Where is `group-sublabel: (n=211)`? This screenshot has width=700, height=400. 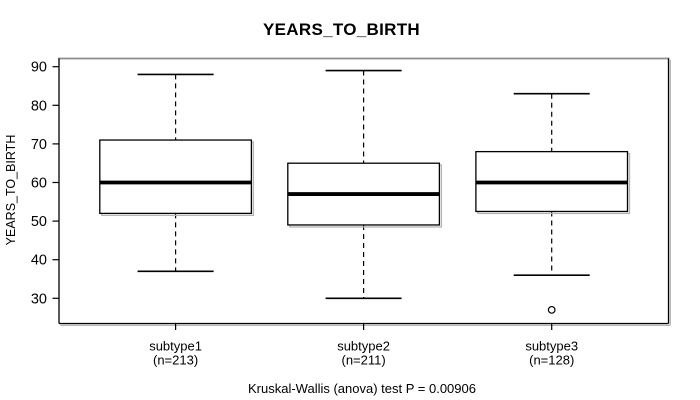 group-sublabel: (n=211) is located at coordinates (363, 360).